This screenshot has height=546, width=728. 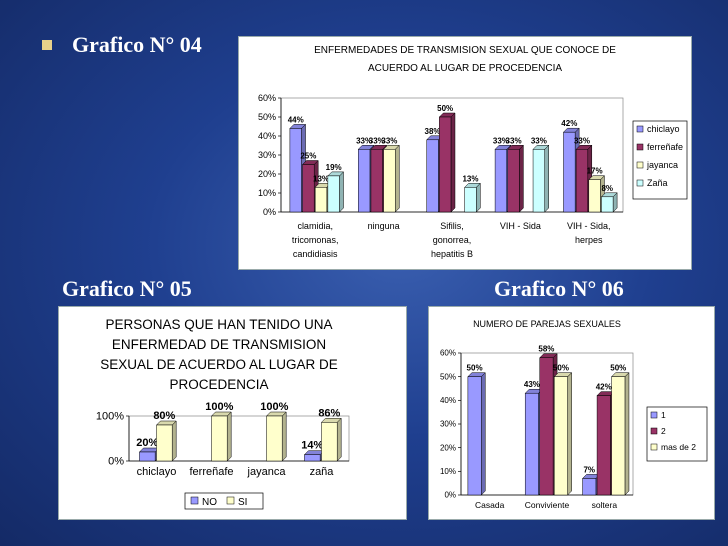 What do you see at coordinates (336, 192) in the screenshot?
I see `bar-Zaña-0` at bounding box center [336, 192].